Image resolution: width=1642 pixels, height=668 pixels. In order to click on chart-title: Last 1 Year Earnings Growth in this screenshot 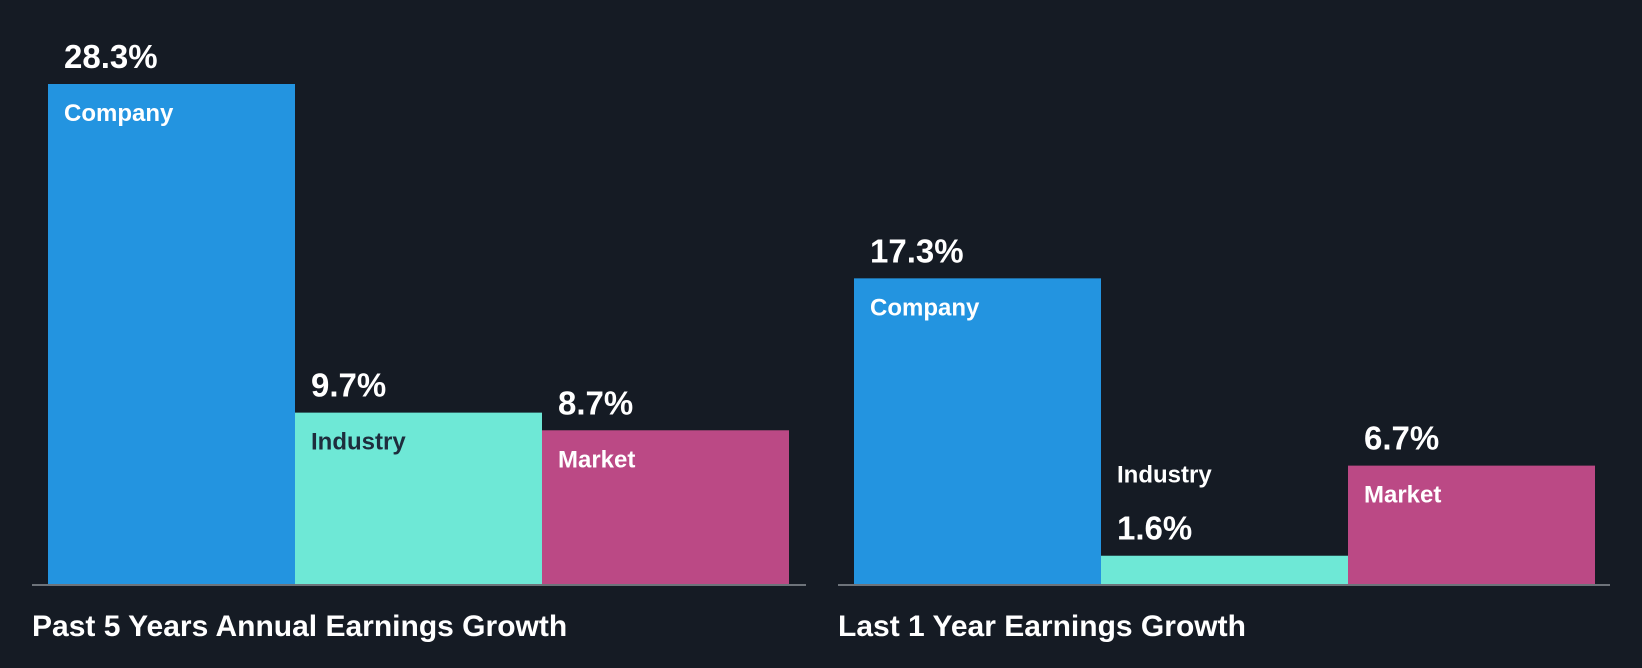, I will do `click(1042, 626)`.